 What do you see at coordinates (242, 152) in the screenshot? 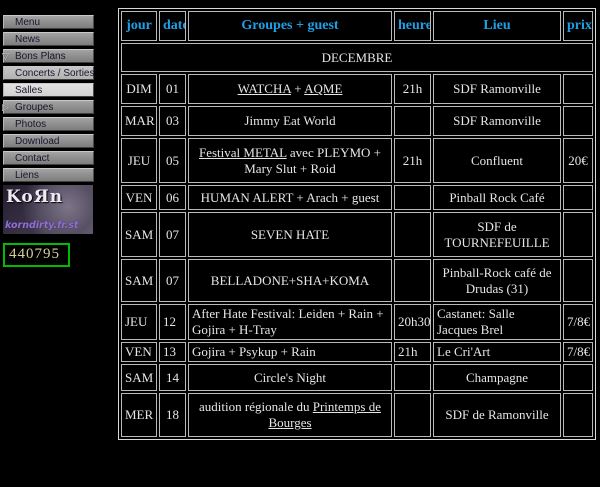
I see `band-link: Festival METAL` at bounding box center [242, 152].